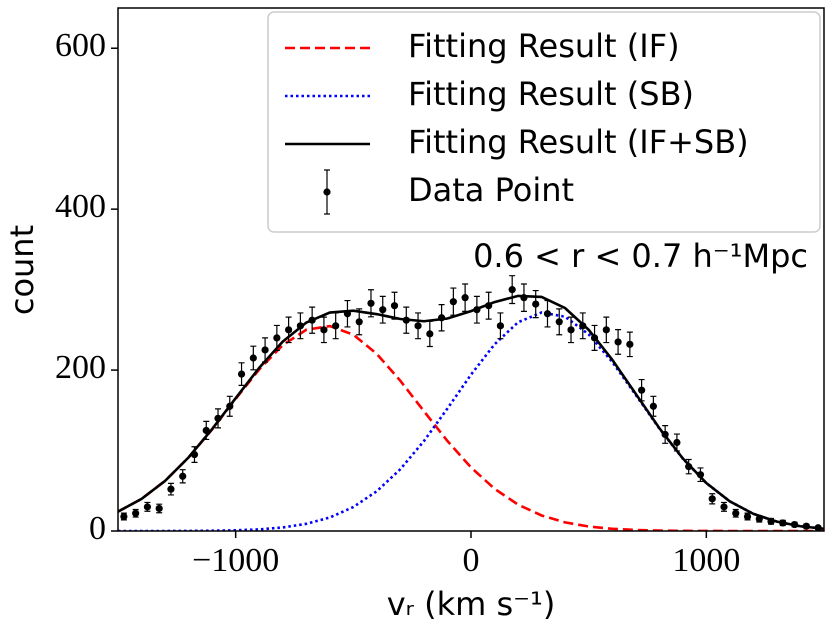 This screenshot has width=831, height=638. Describe the element at coordinates (471, 604) in the screenshot. I see `x-axis-label: vᵣ (km s⁻¹)` at that location.